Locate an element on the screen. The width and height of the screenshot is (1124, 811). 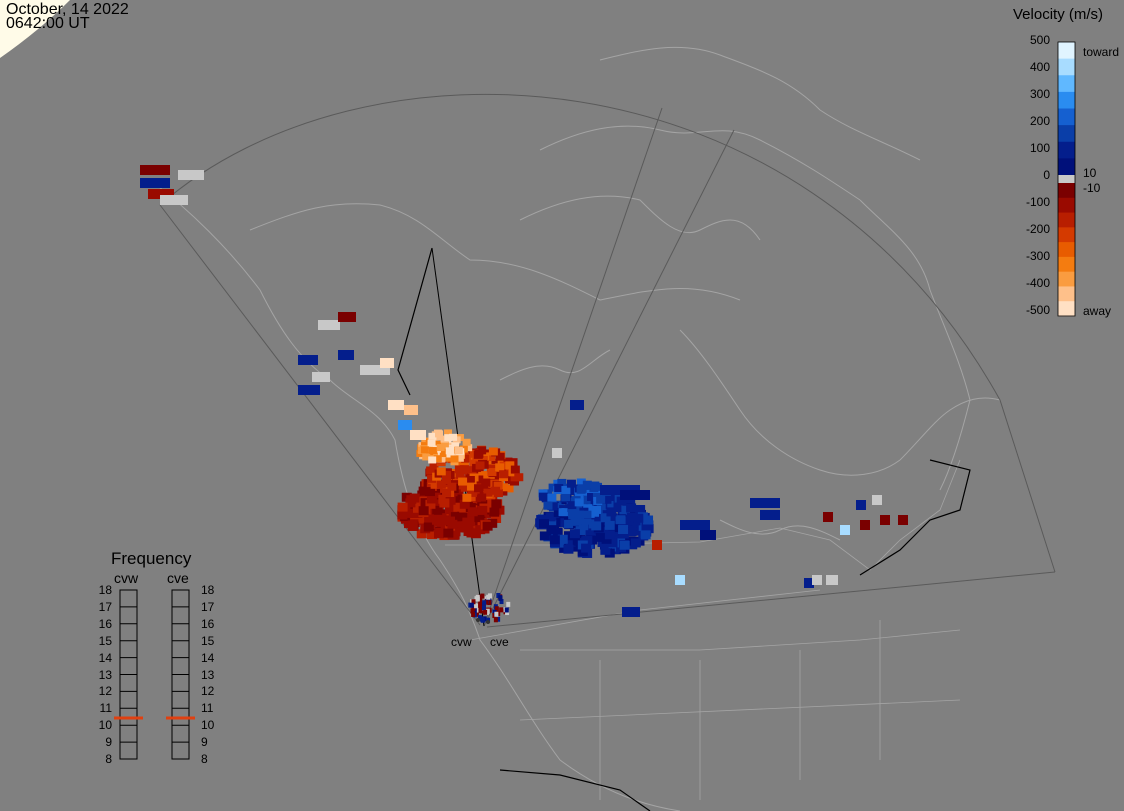
frequency-label: 14 is located at coordinates (105, 657).